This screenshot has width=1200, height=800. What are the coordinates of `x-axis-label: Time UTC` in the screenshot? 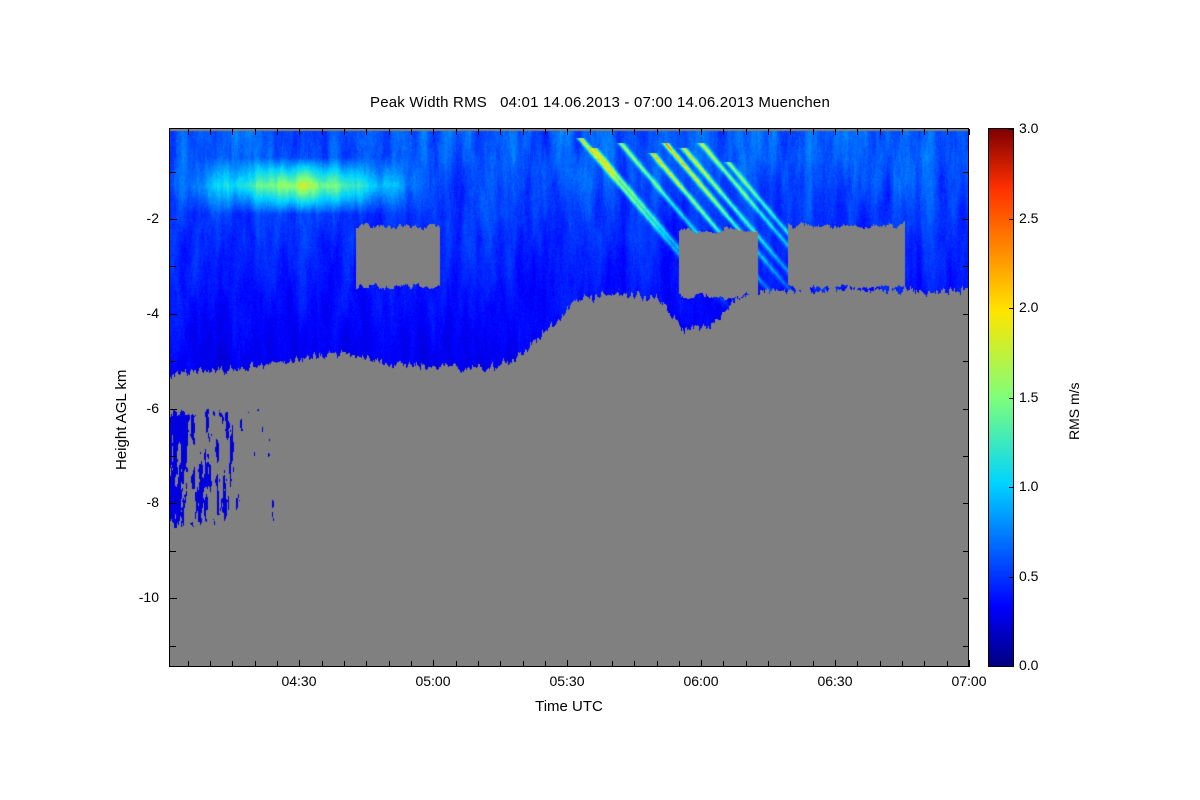 It's located at (569, 706).